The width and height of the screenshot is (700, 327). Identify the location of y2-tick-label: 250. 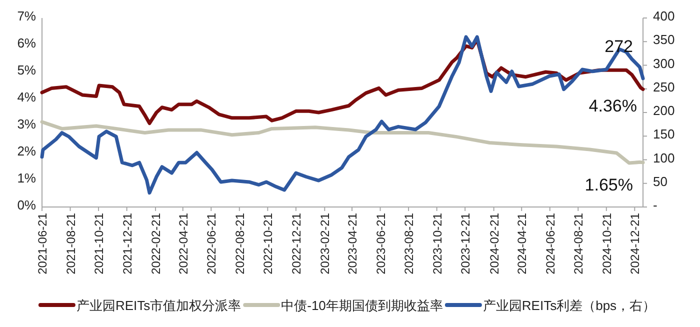
(664, 86).